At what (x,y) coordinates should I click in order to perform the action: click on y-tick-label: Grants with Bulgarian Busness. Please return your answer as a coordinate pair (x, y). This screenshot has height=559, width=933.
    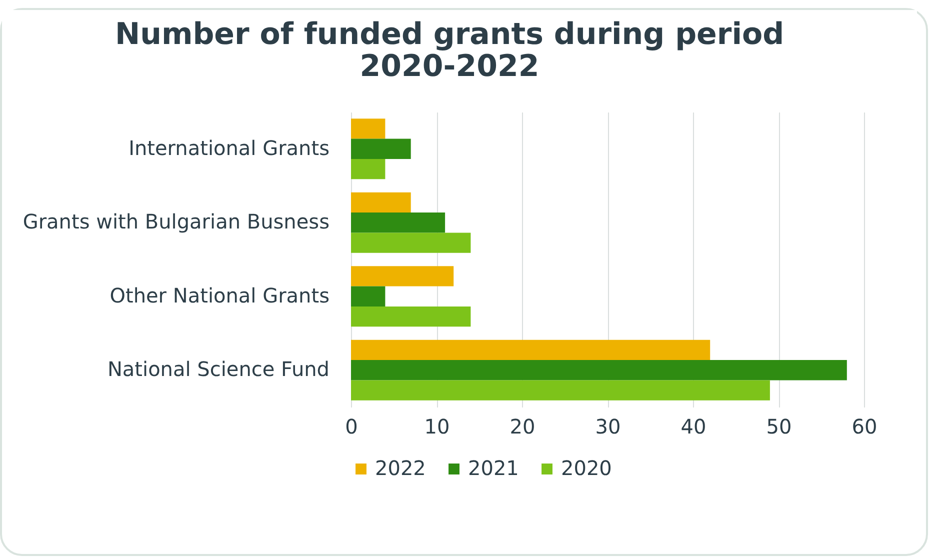
    Looking at the image, I should click on (176, 222).